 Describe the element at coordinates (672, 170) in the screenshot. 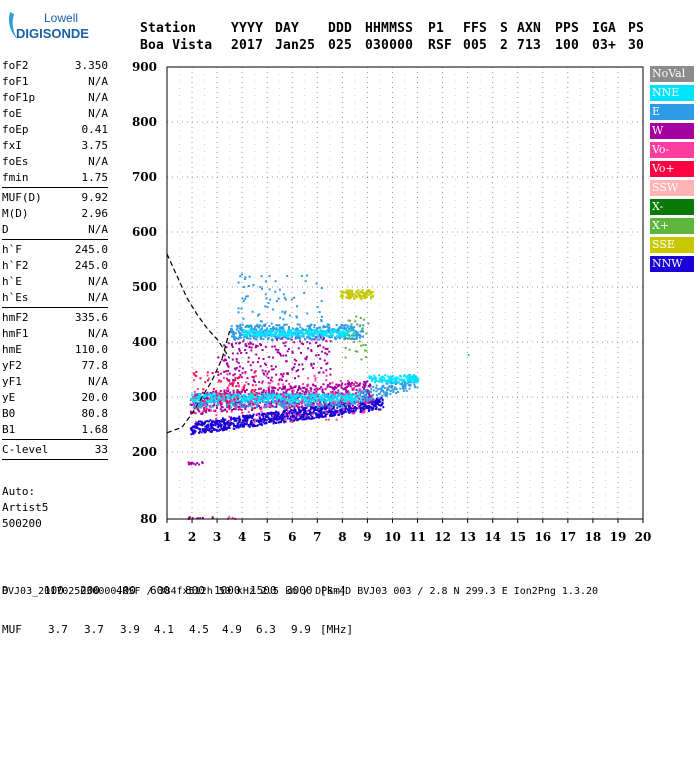

I see `polarization-legend: NoVal NNE E W Vo- Vo+ SSW X- X+ SSE NNW` at that location.